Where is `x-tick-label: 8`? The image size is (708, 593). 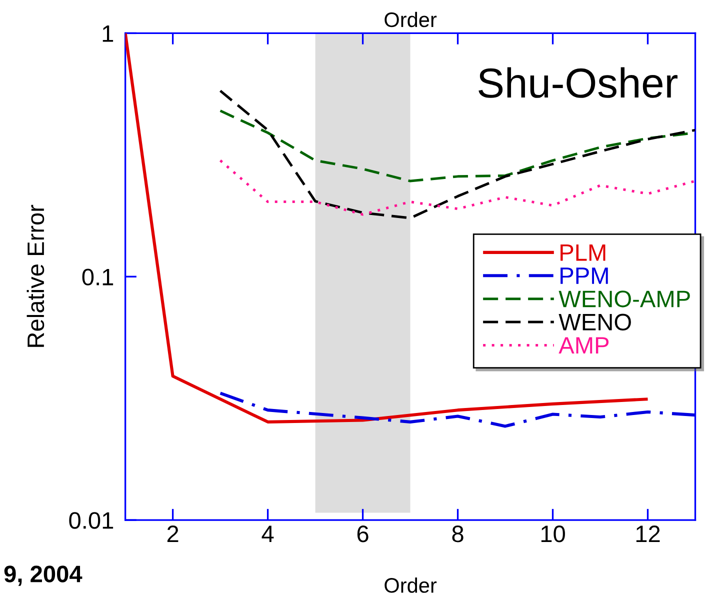
x-tick-label: 8 is located at coordinates (458, 534).